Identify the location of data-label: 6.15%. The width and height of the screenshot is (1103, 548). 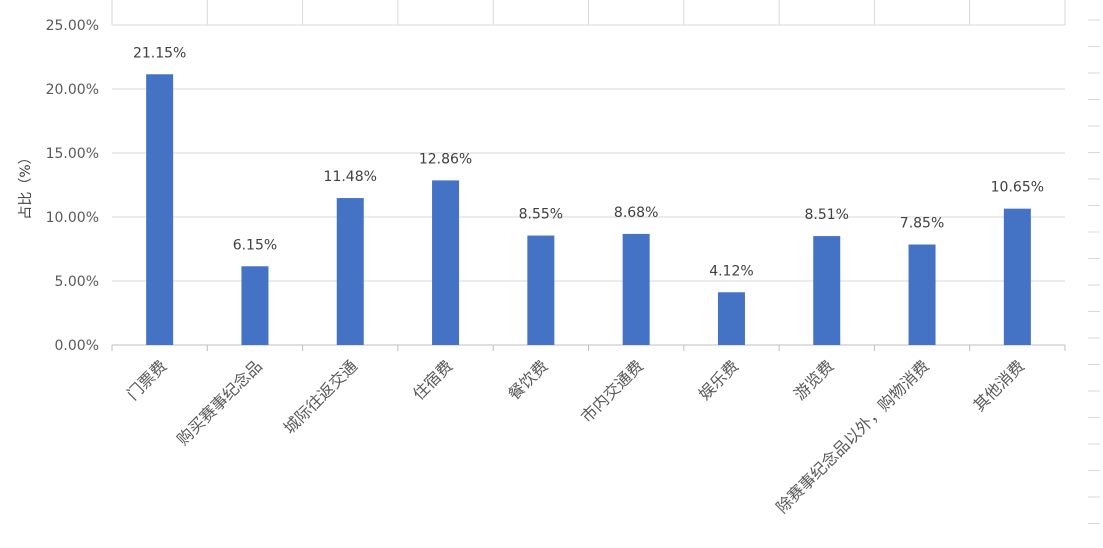
(255, 245).